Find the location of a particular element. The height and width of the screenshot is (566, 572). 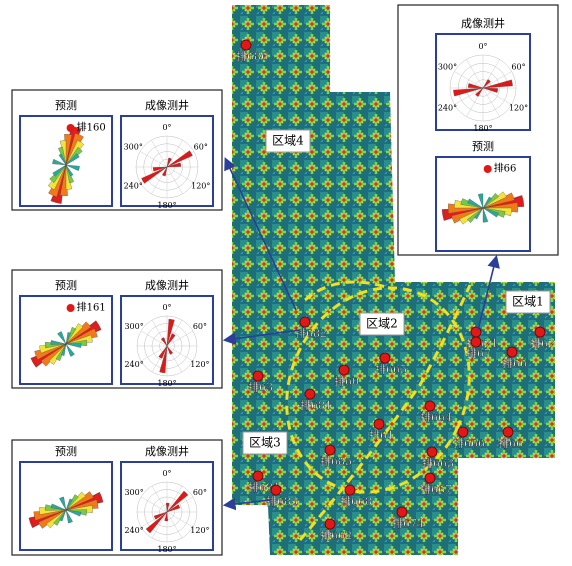

well-label: 排685 is located at coordinates (336, 461).